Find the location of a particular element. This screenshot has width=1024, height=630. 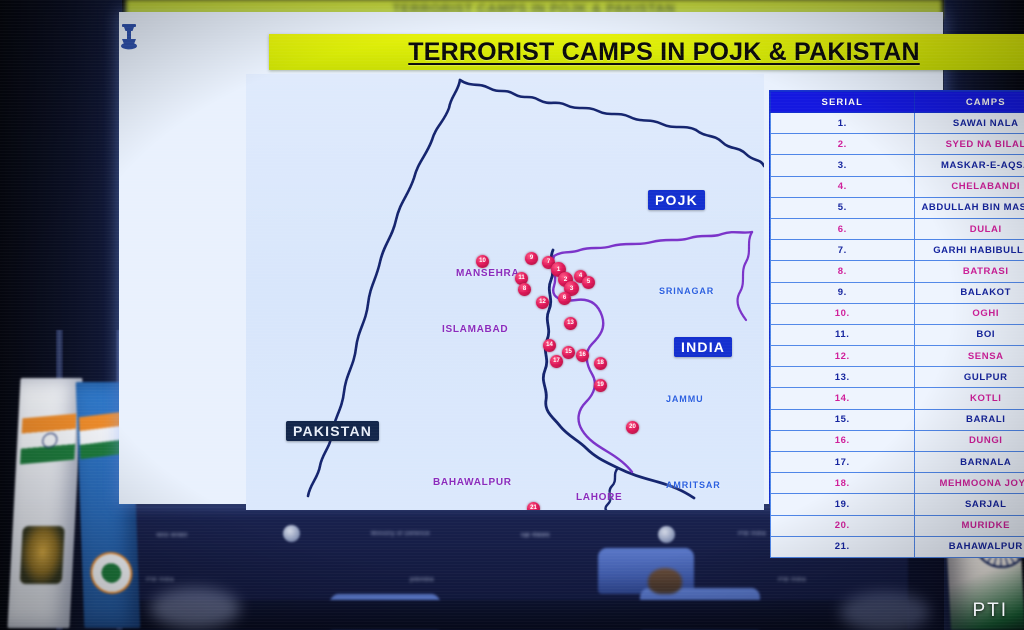

table-row: 19. SARJAL is located at coordinates (897, 504).